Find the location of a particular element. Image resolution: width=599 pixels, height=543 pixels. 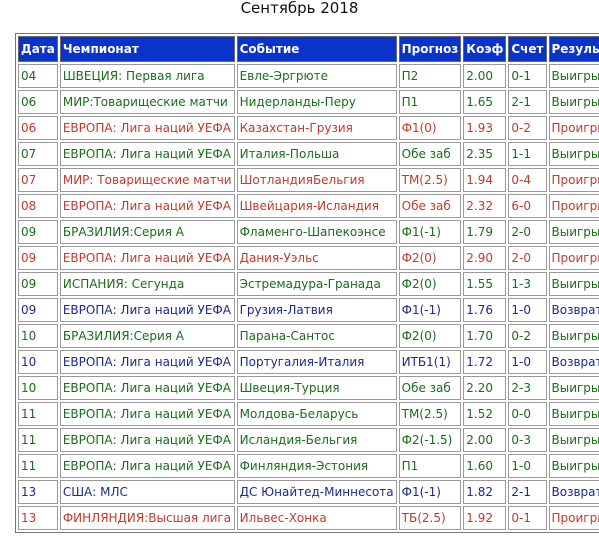

cell-event: Евле-Эргрюте is located at coordinates (316, 76).